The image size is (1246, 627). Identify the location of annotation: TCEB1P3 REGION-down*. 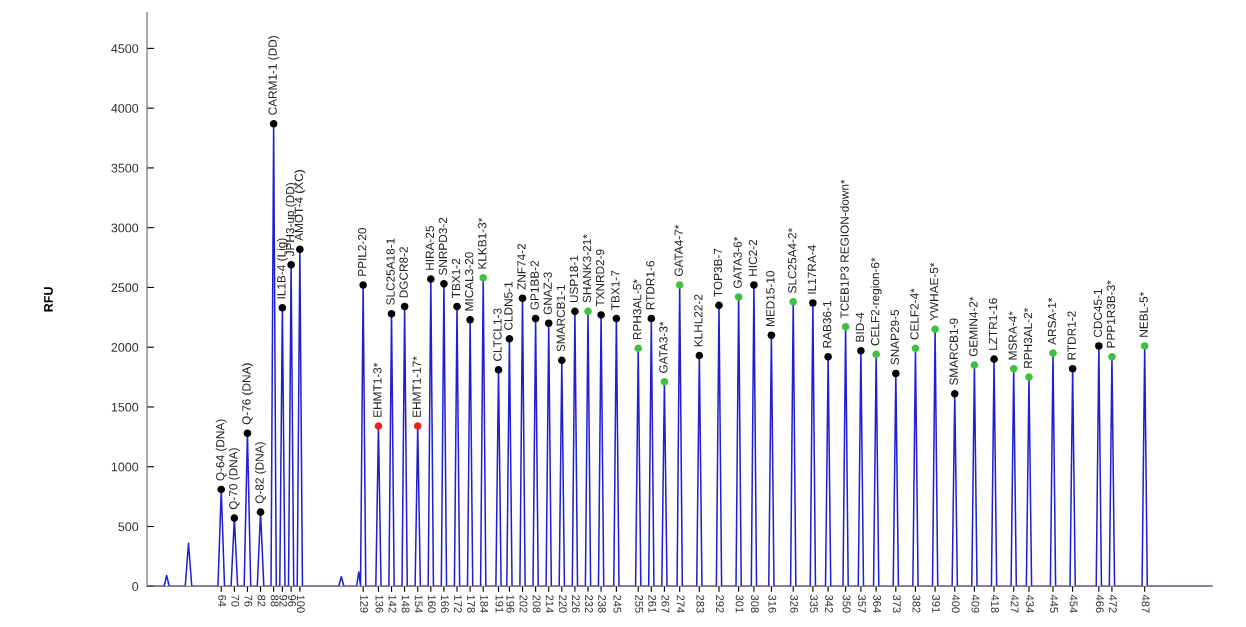
(844, 249).